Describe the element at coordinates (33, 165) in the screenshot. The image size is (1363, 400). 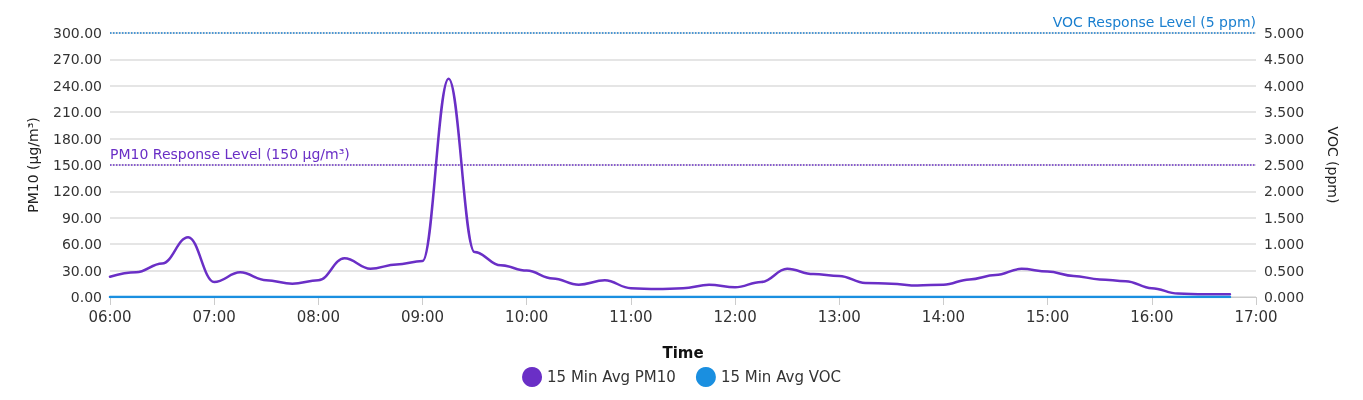
I see `y-axis-title: PM10 (µg/m³)` at that location.